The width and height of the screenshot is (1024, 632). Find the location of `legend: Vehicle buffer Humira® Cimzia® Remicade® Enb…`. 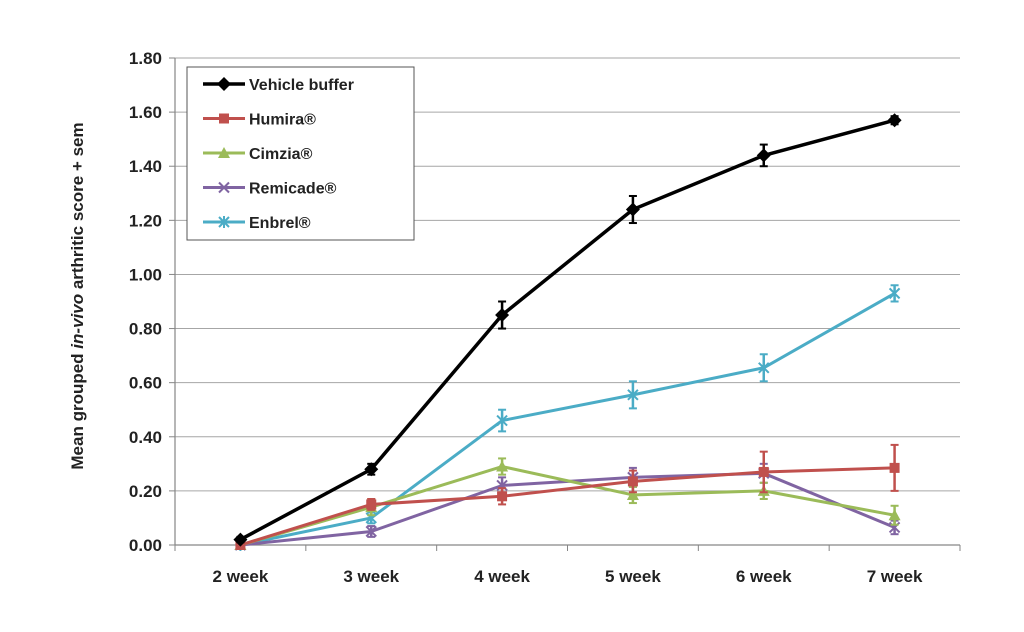

legend: Vehicle buffer Humira® Cimzia® Remicade® Enb… is located at coordinates (300, 153).